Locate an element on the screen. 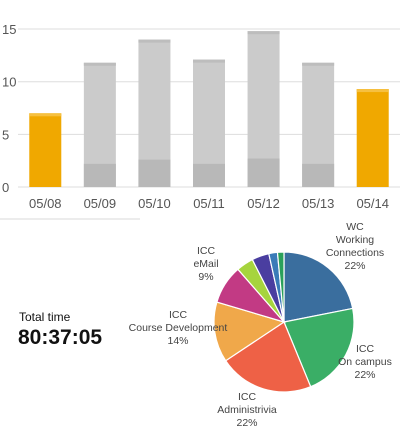 This screenshot has width=400, height=433. y-tick-label: 5 is located at coordinates (5, 134).